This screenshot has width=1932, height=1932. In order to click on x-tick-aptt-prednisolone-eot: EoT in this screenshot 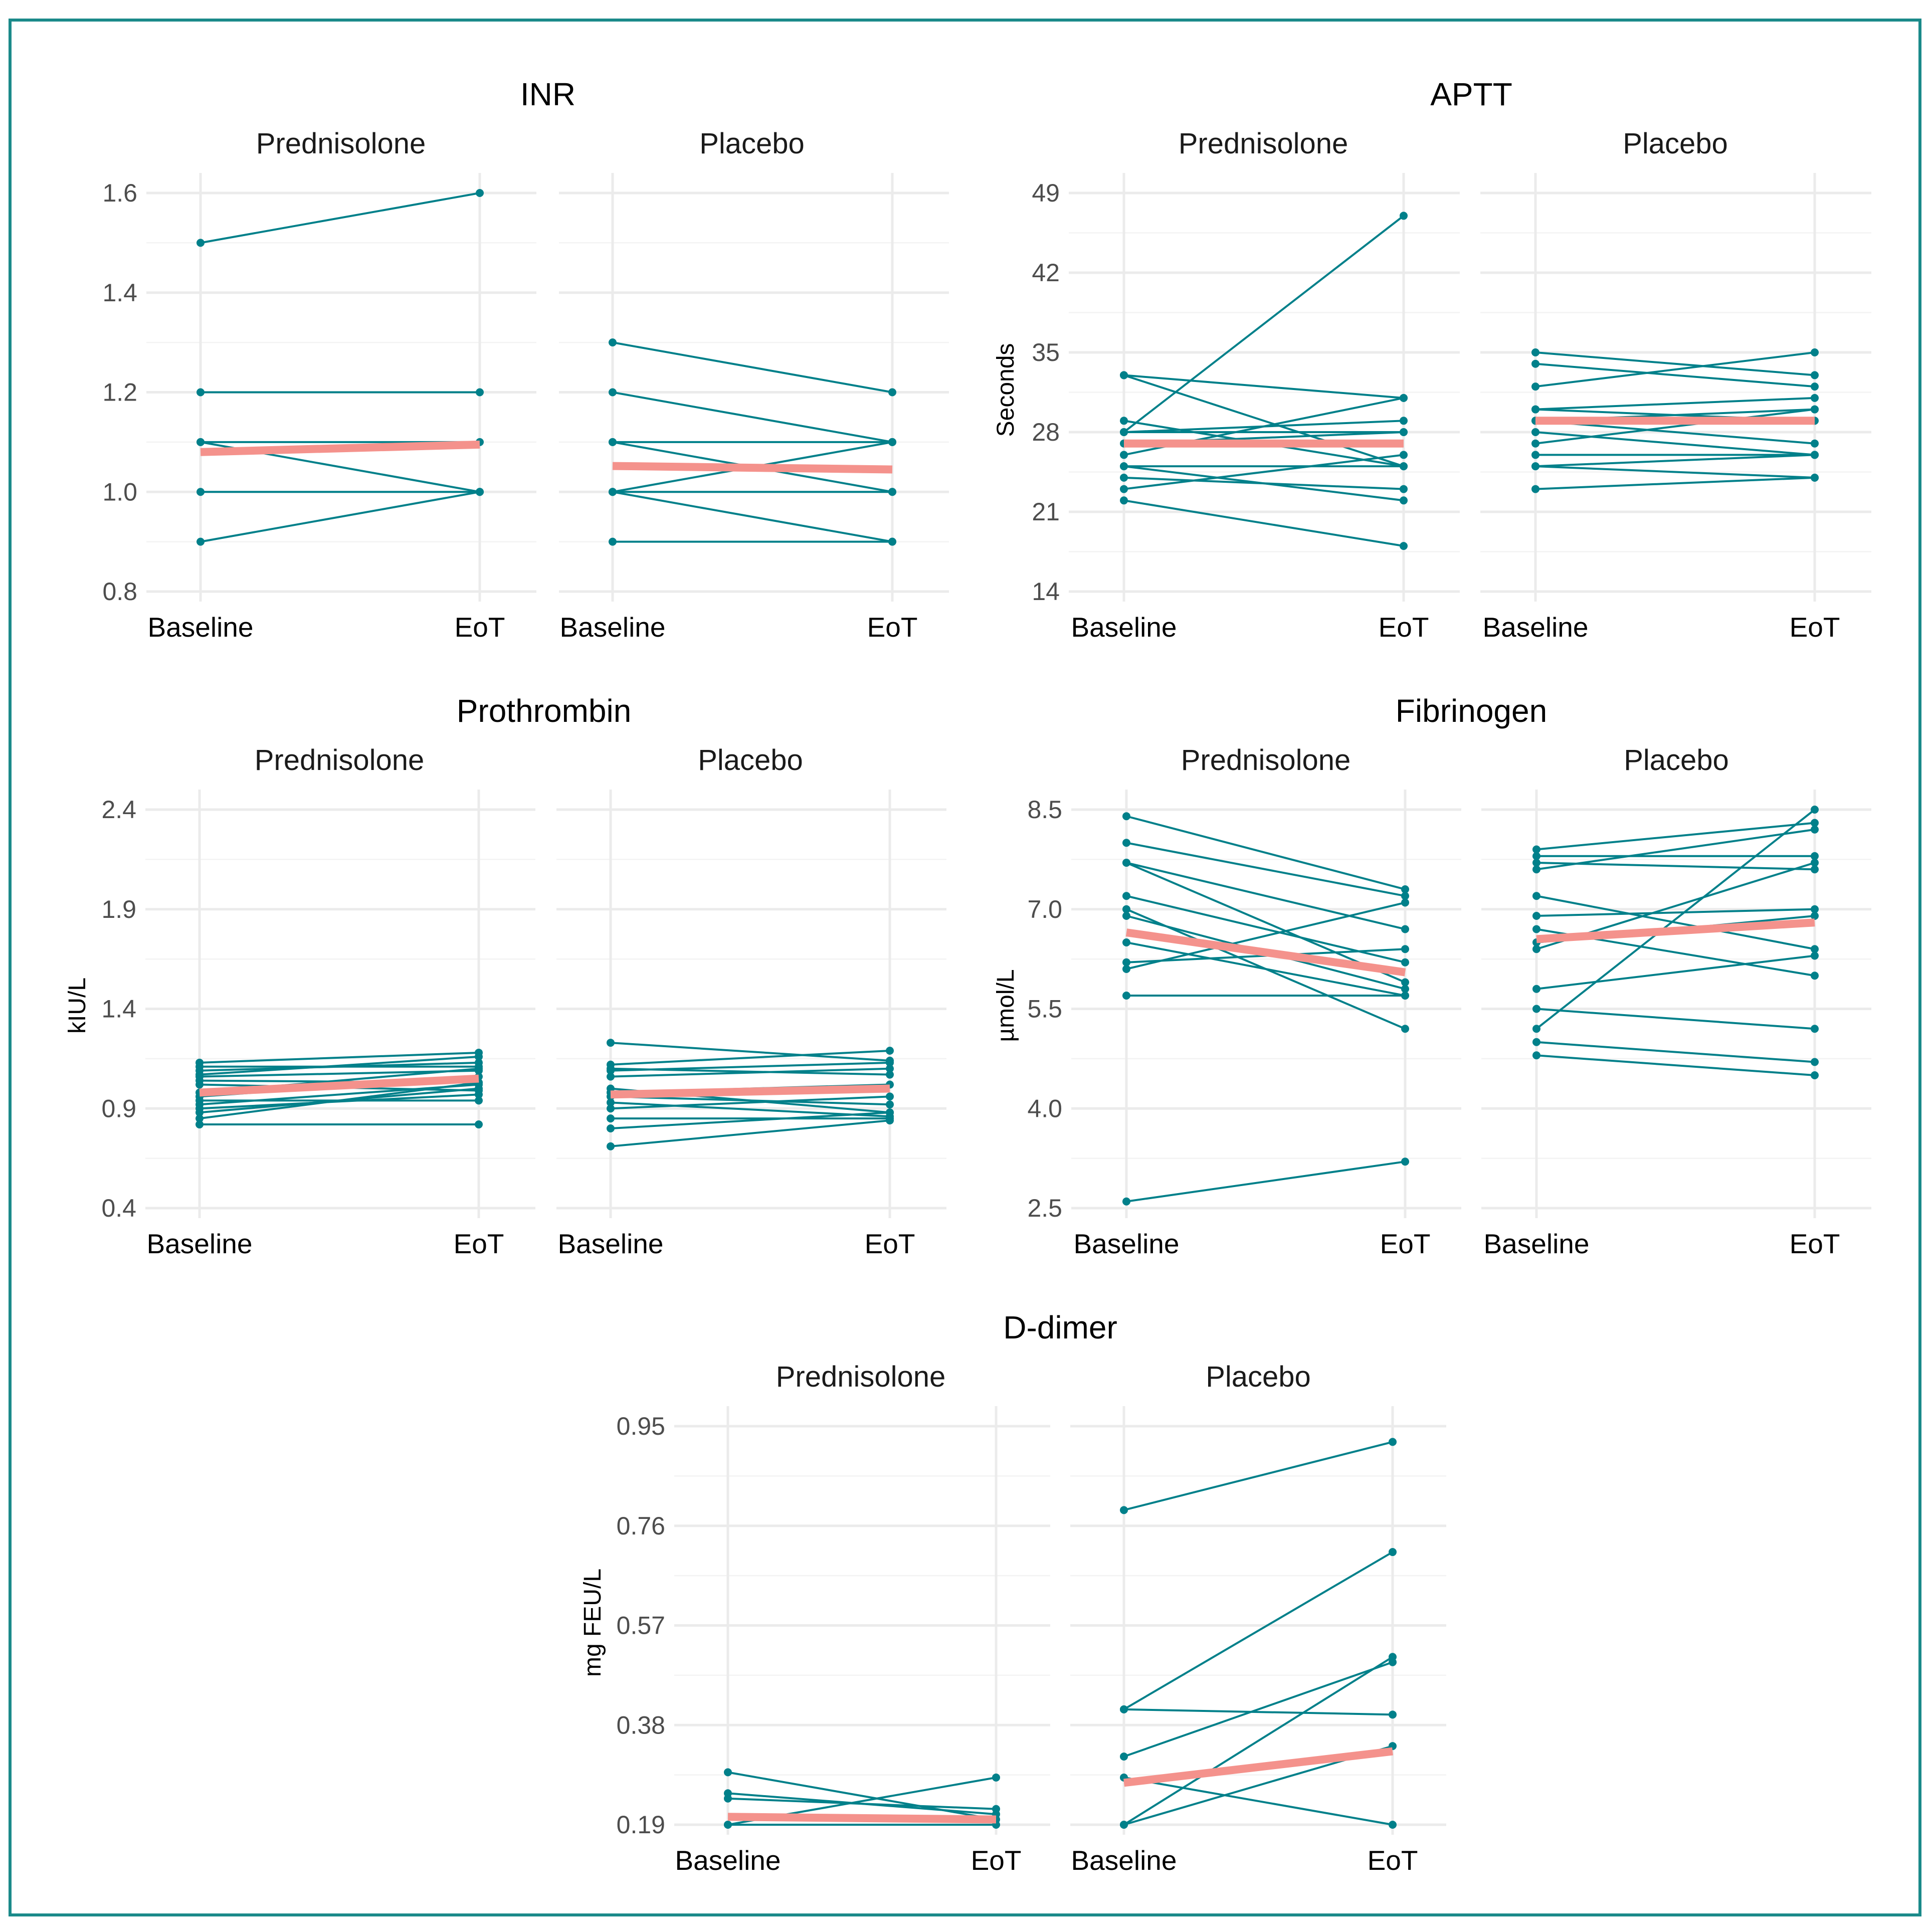, I will do `click(1404, 627)`.